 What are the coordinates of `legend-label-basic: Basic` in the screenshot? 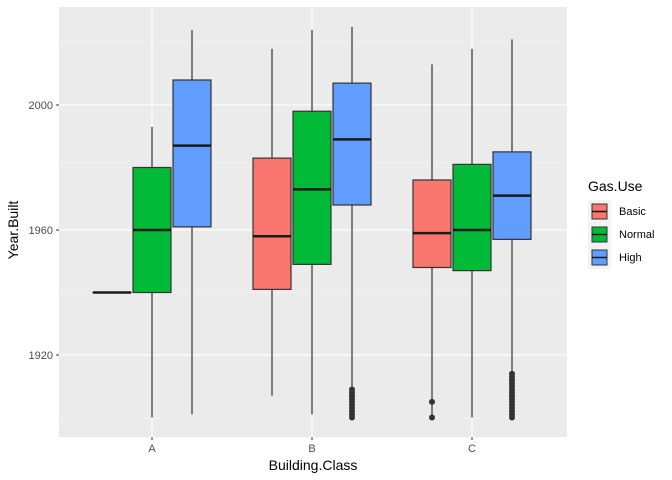 It's located at (632, 212).